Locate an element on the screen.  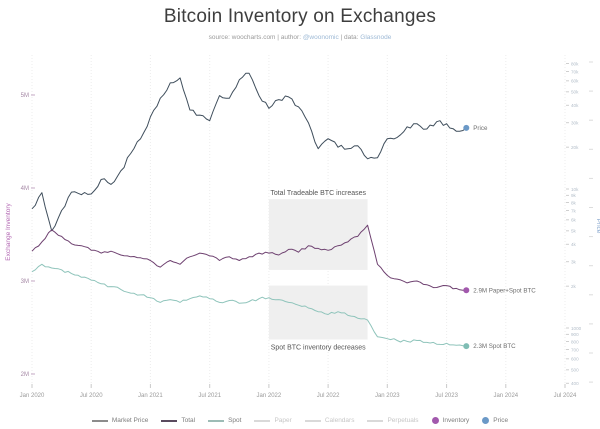
legend-swatch-perpetuals is located at coordinates (375, 420).